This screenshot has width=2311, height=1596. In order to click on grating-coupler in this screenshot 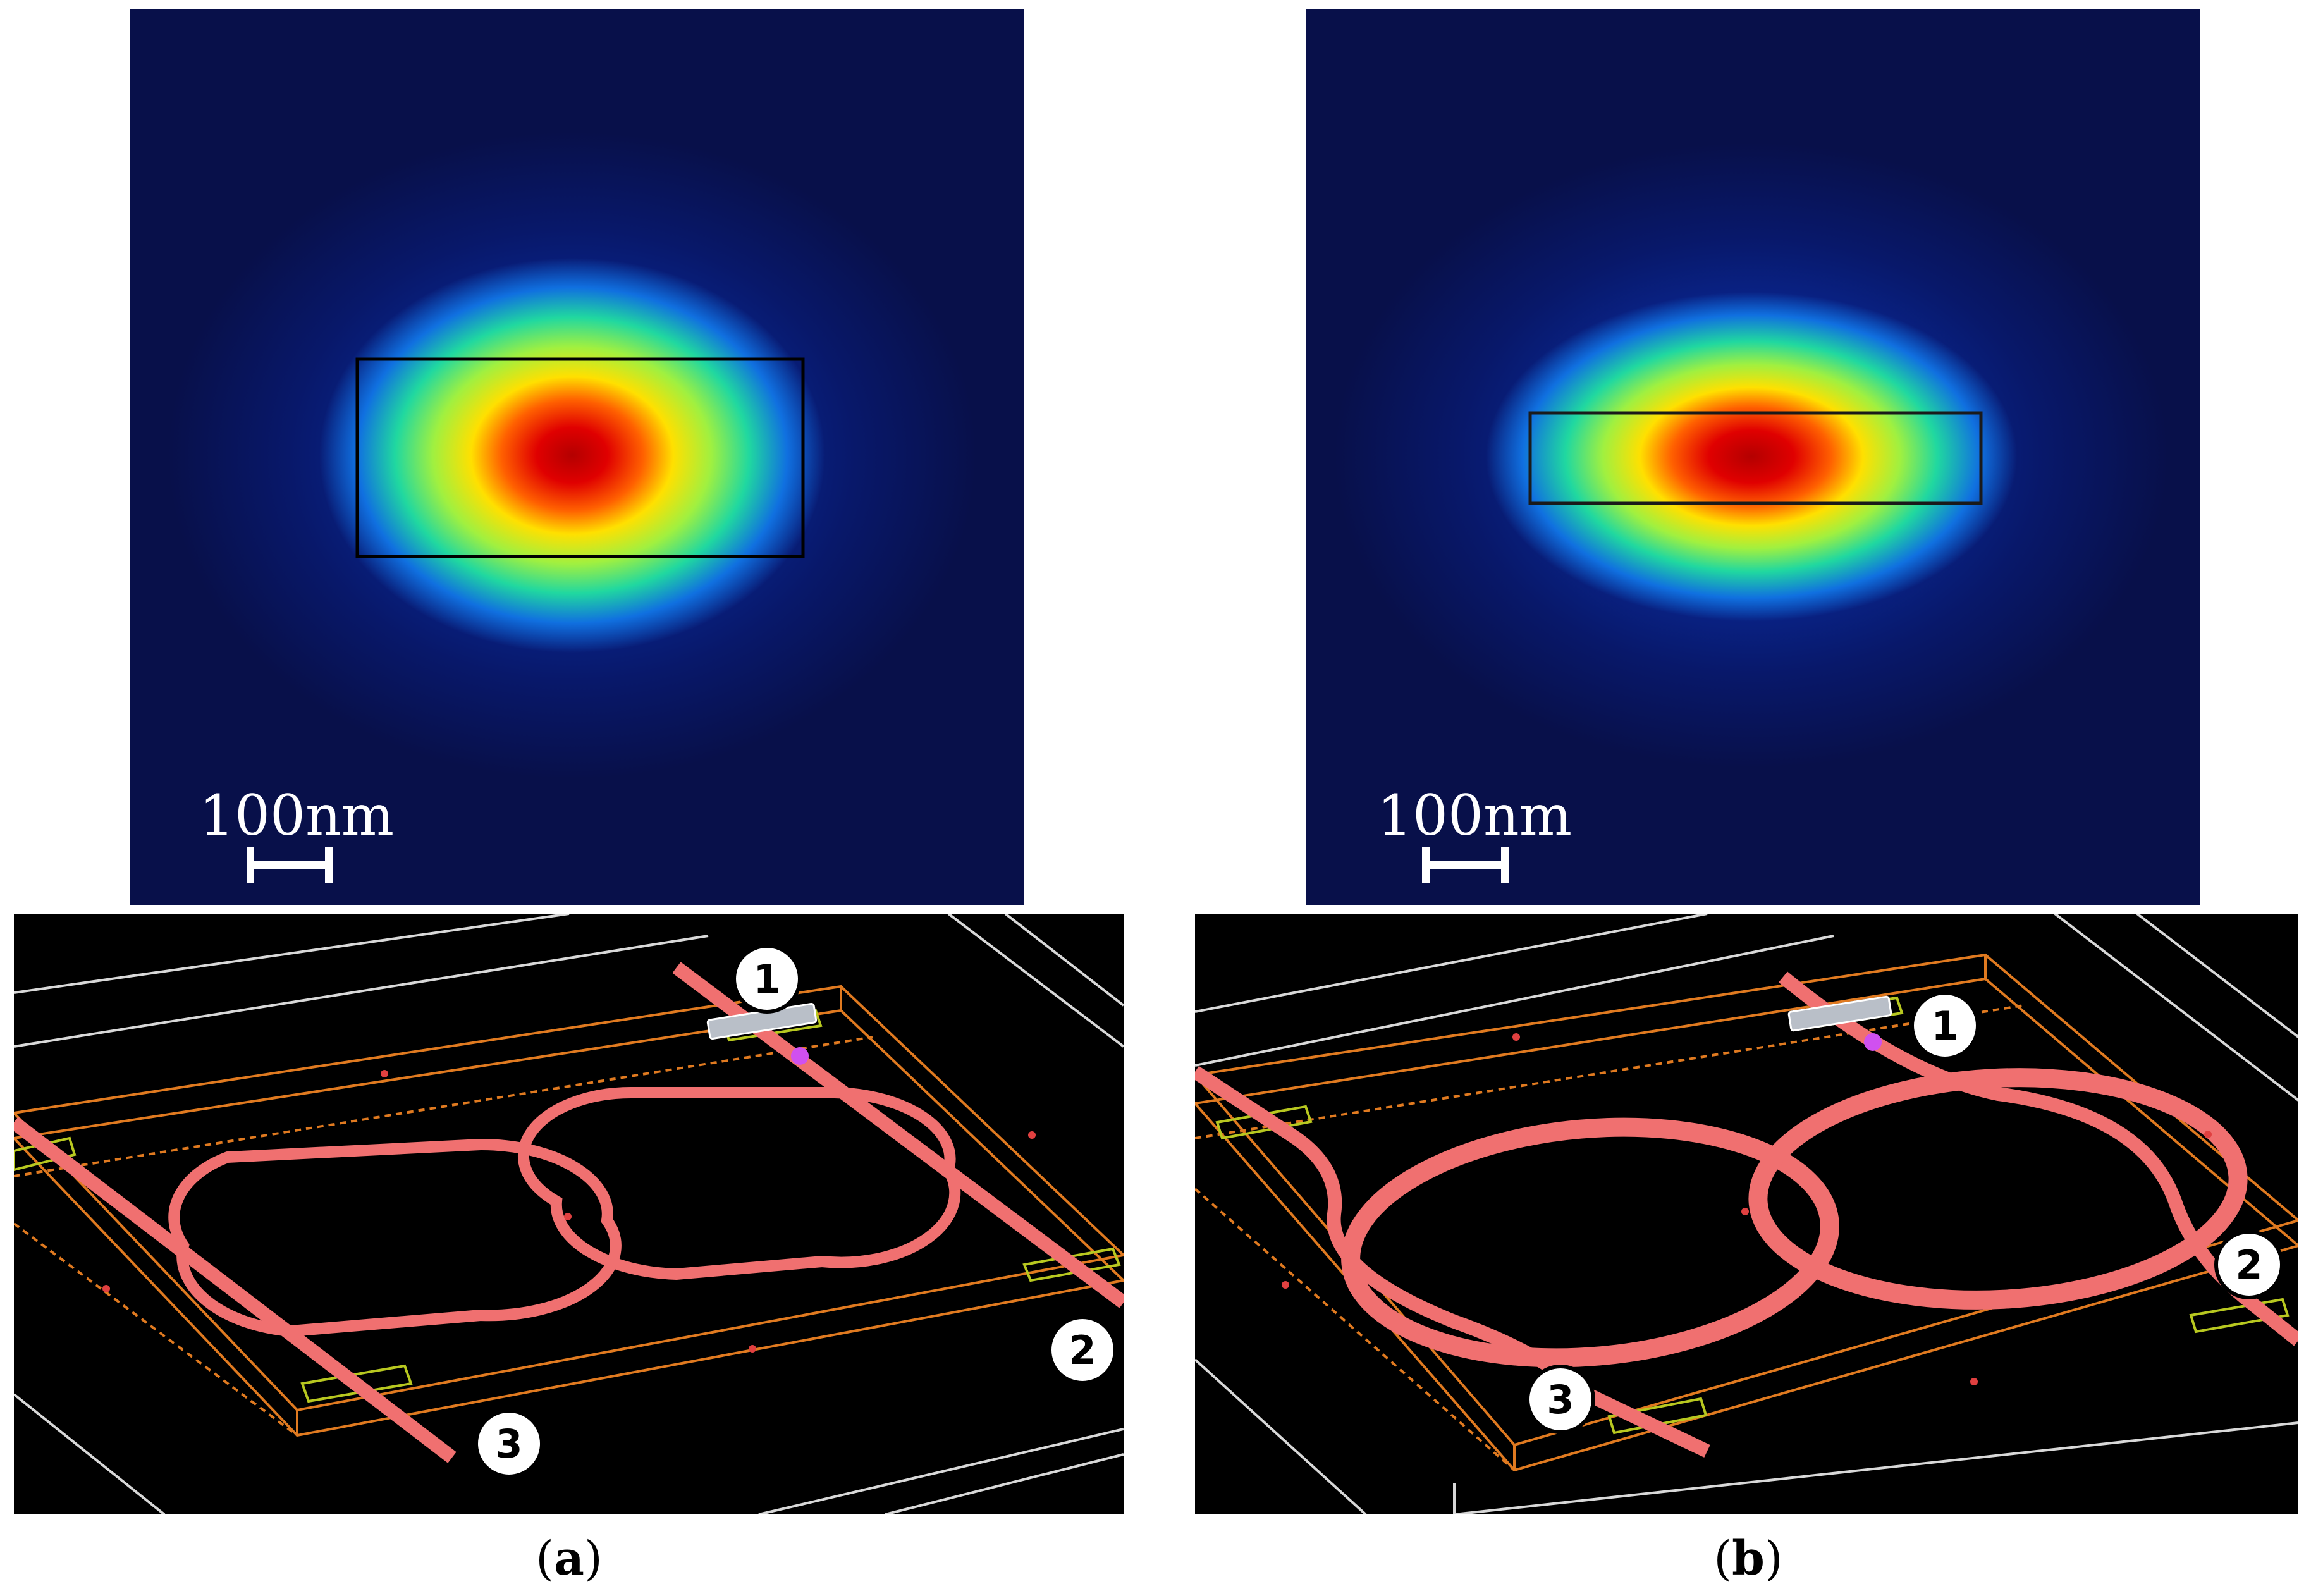, I will do `click(1839, 1013)`.